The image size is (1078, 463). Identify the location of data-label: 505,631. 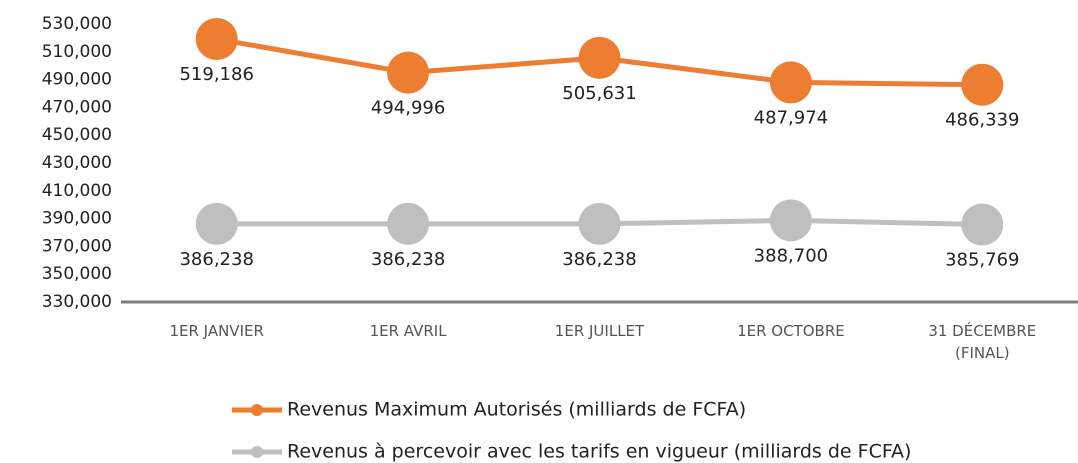
(599, 93).